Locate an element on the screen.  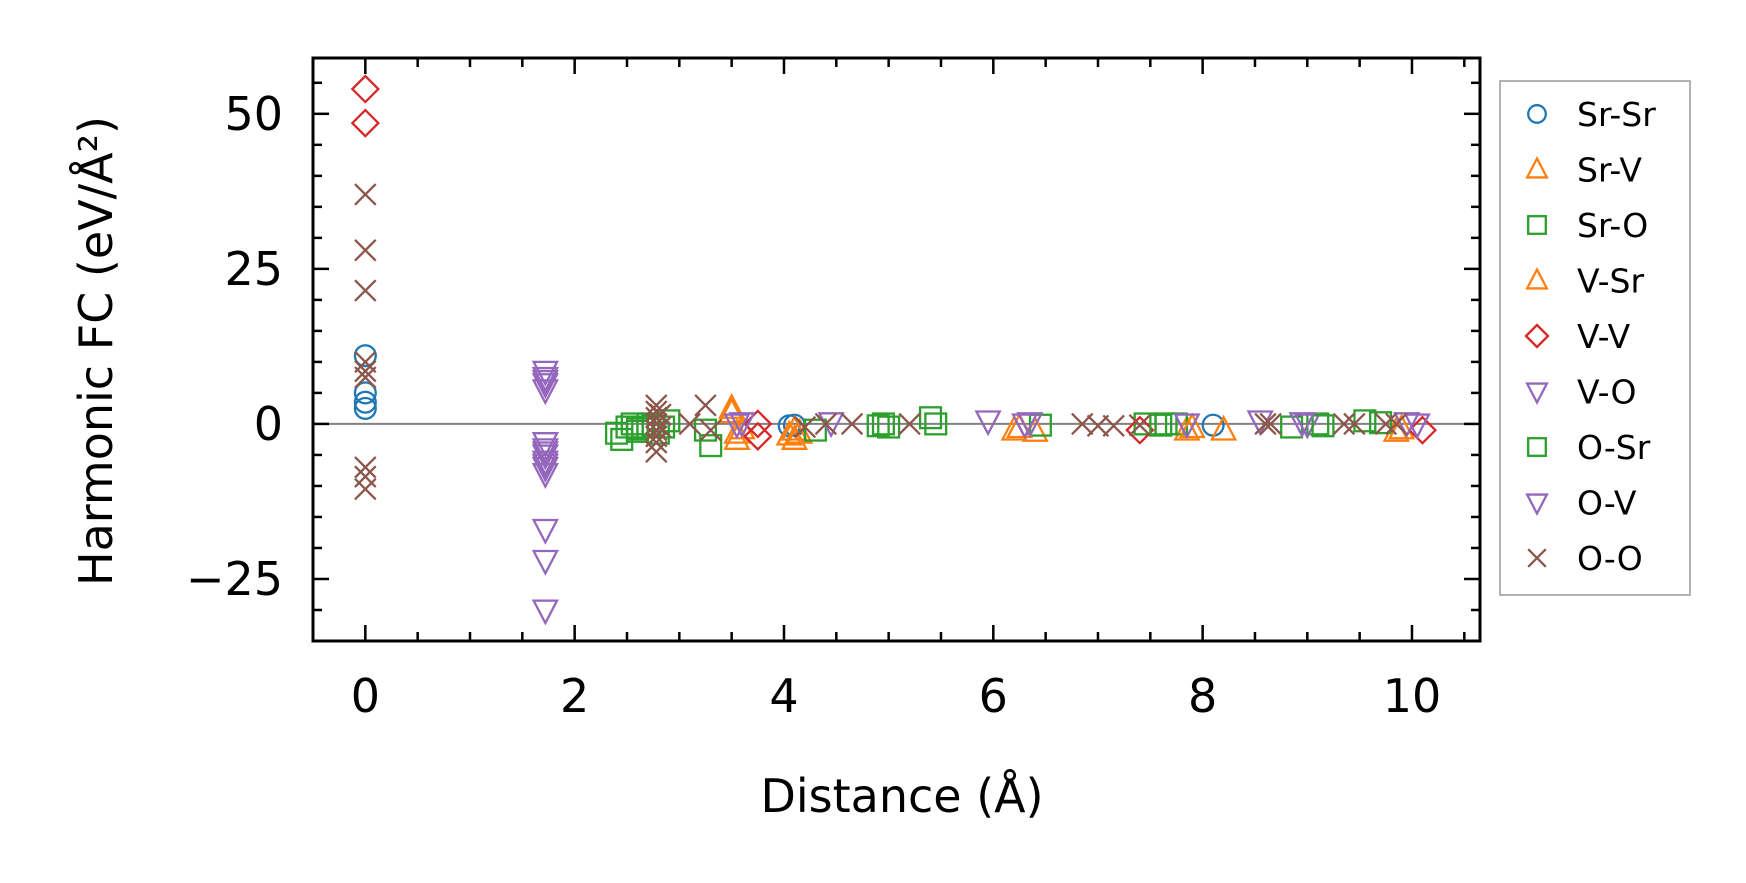
x-tick-label: 8 is located at coordinates (1202, 696).